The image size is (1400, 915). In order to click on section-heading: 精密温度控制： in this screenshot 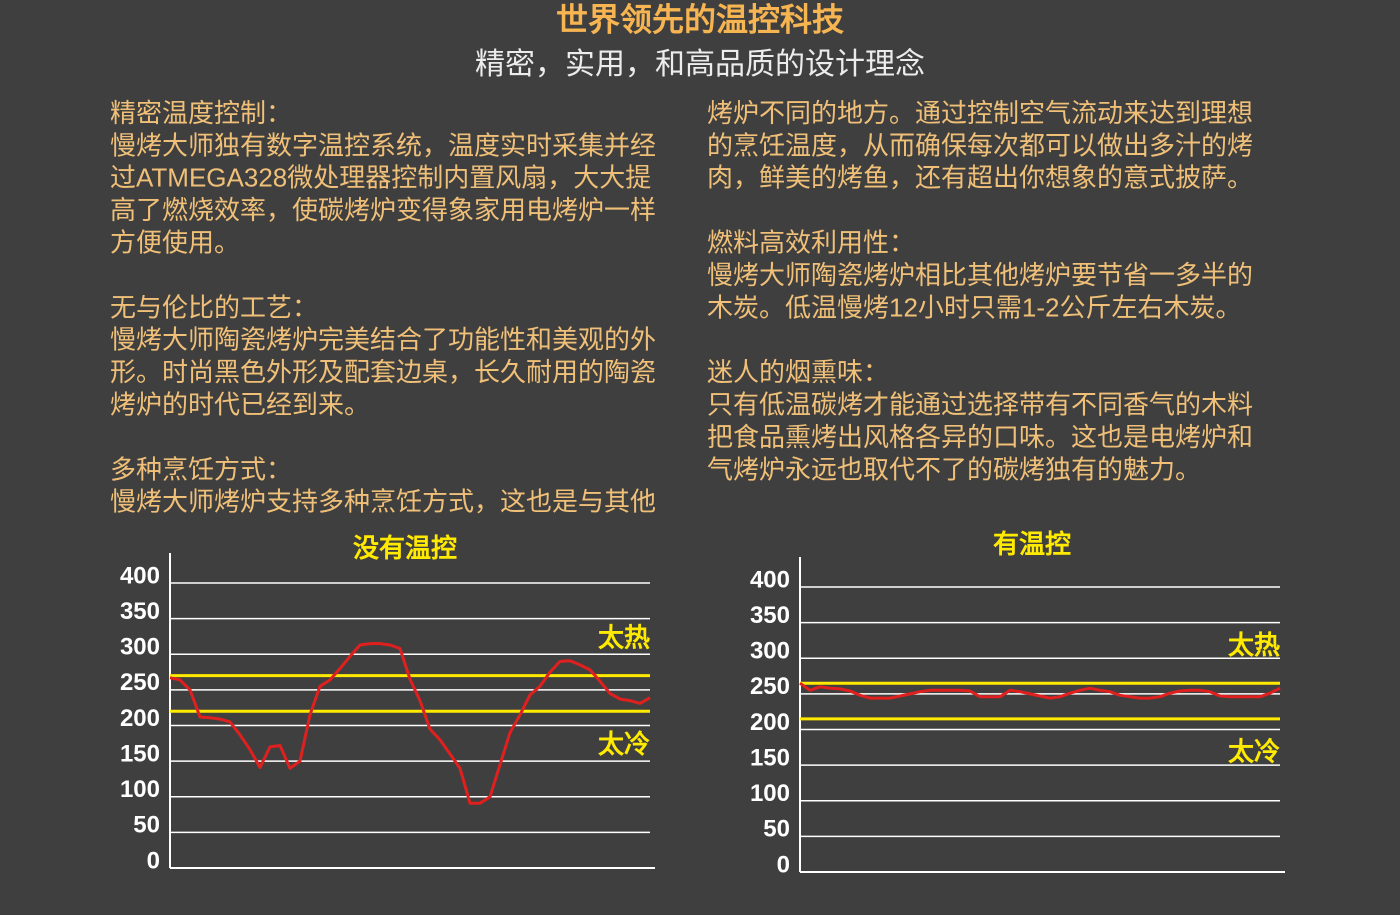, I will do `click(201, 113)`.